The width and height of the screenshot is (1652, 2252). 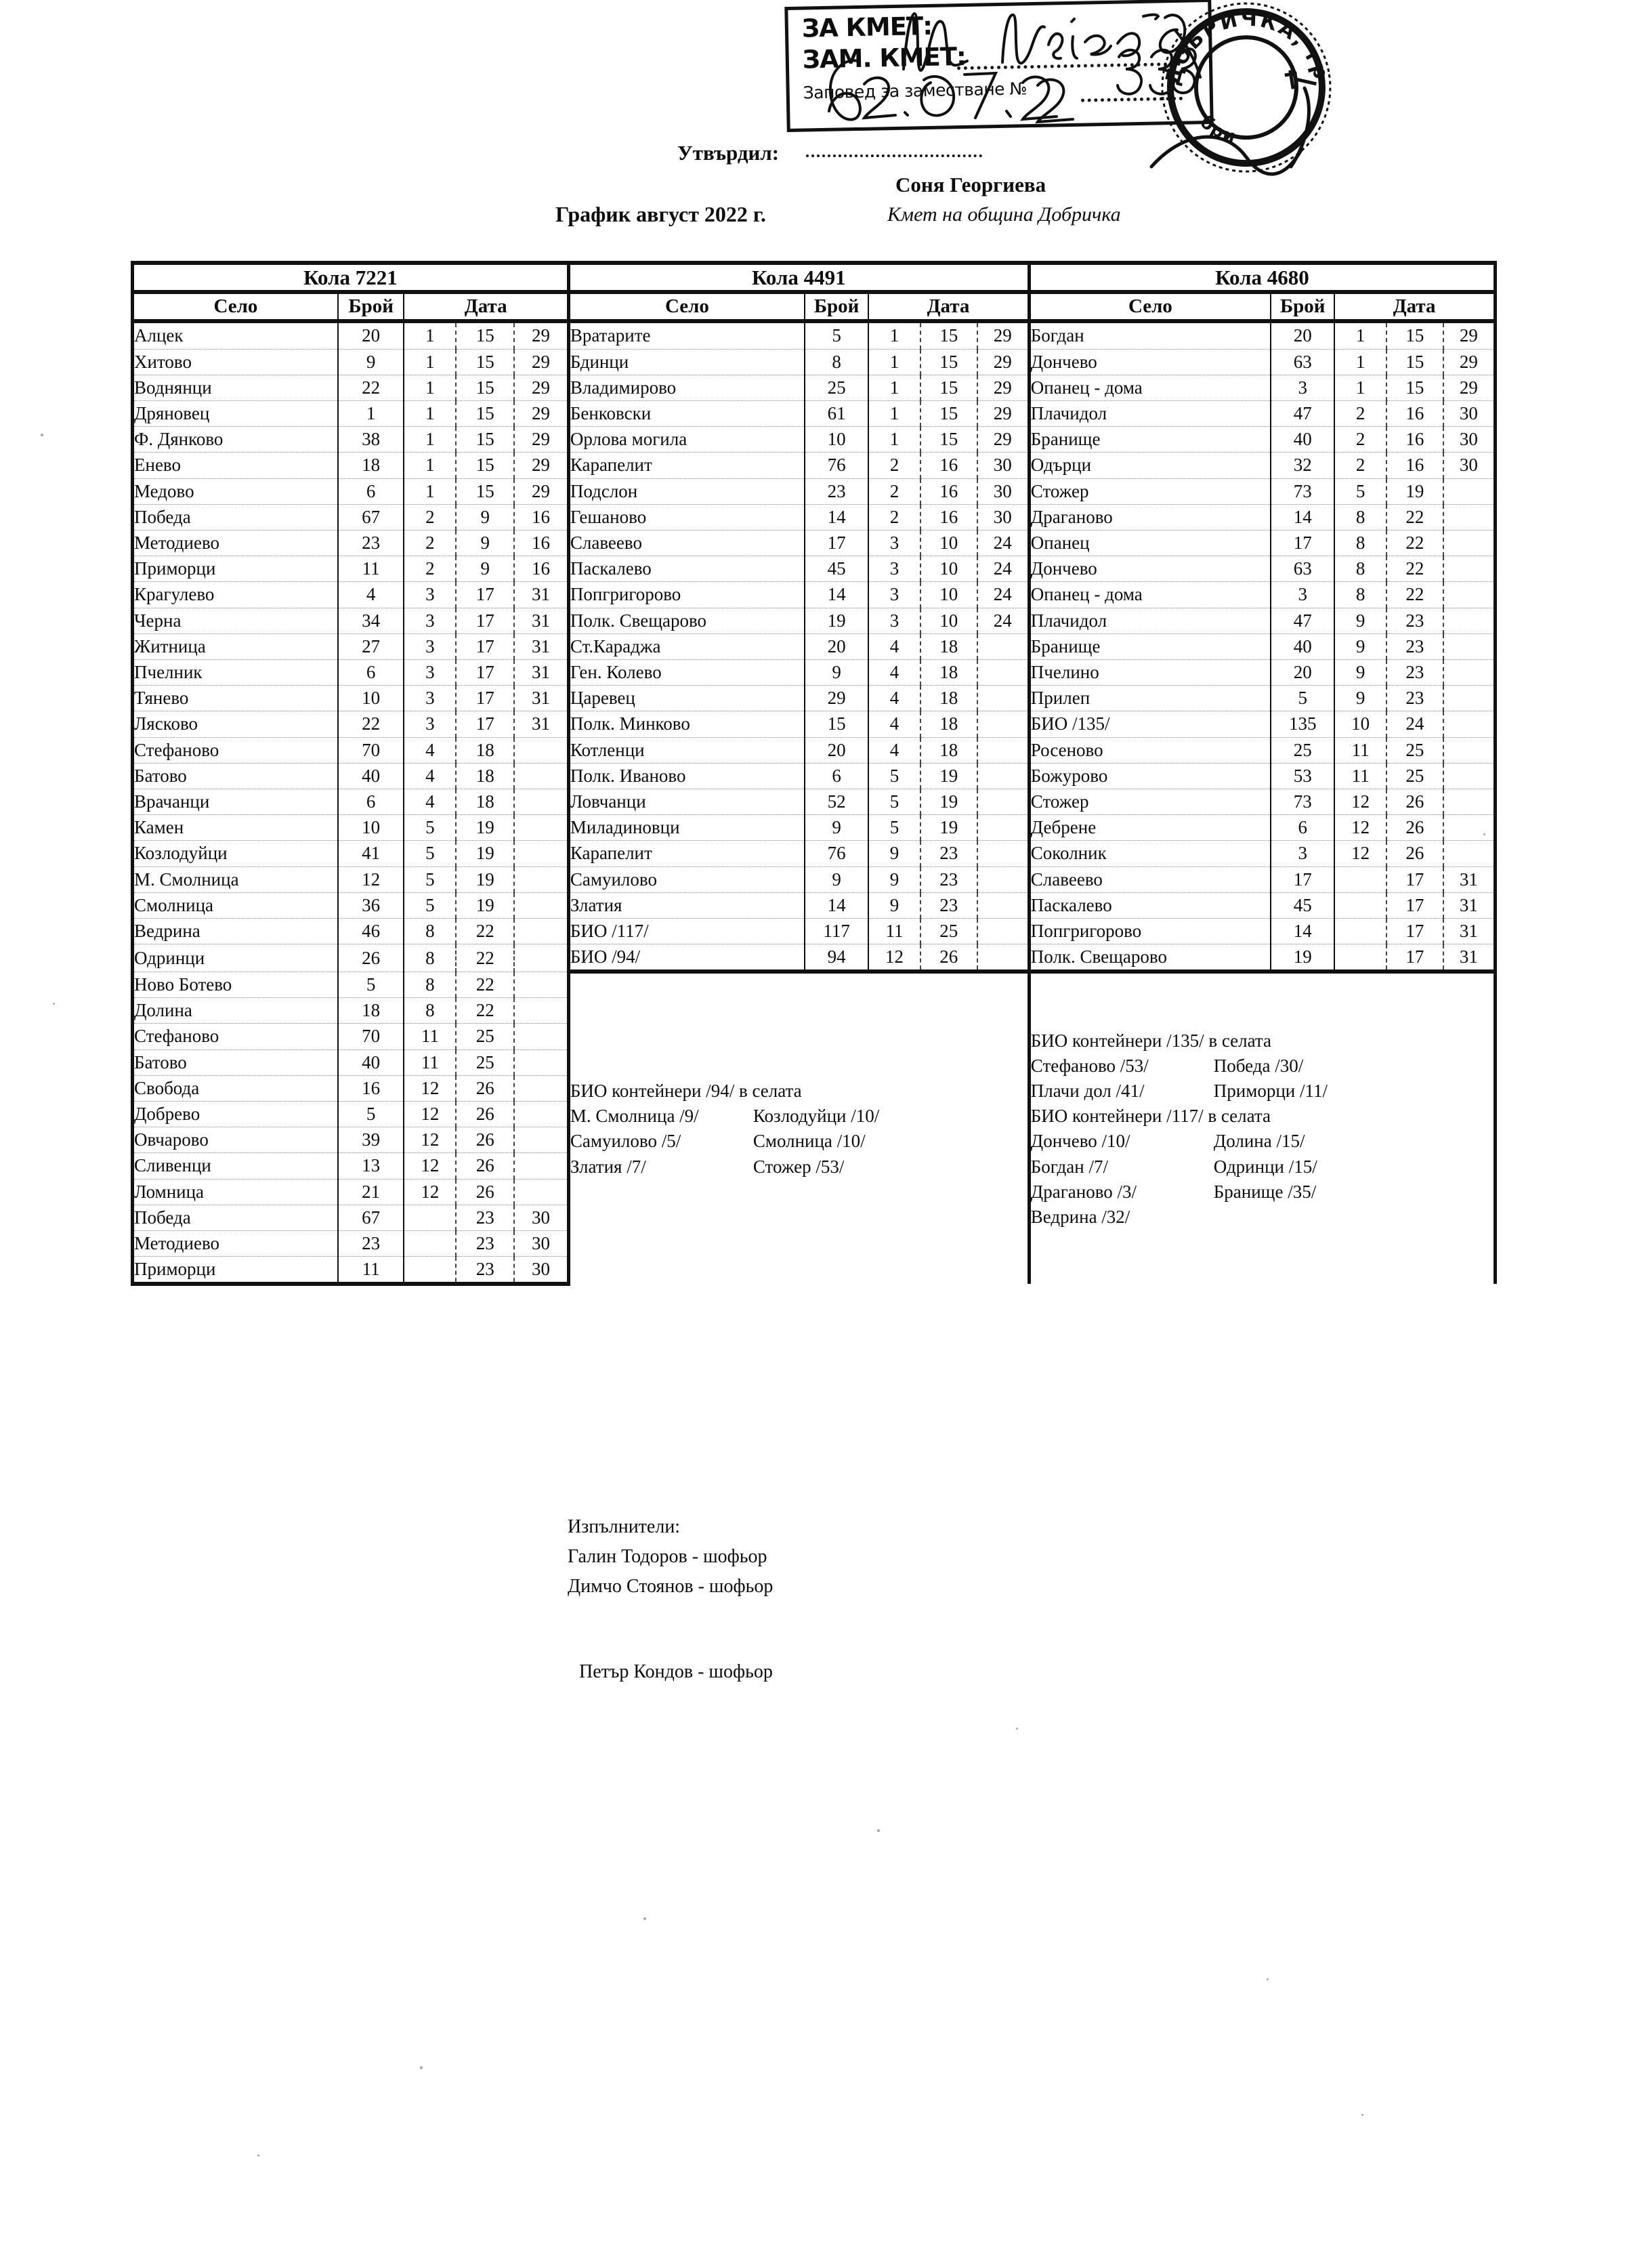 What do you see at coordinates (671, 1587) in the screenshot?
I see `executor-2: Димчо Стоянов - шофьор` at bounding box center [671, 1587].